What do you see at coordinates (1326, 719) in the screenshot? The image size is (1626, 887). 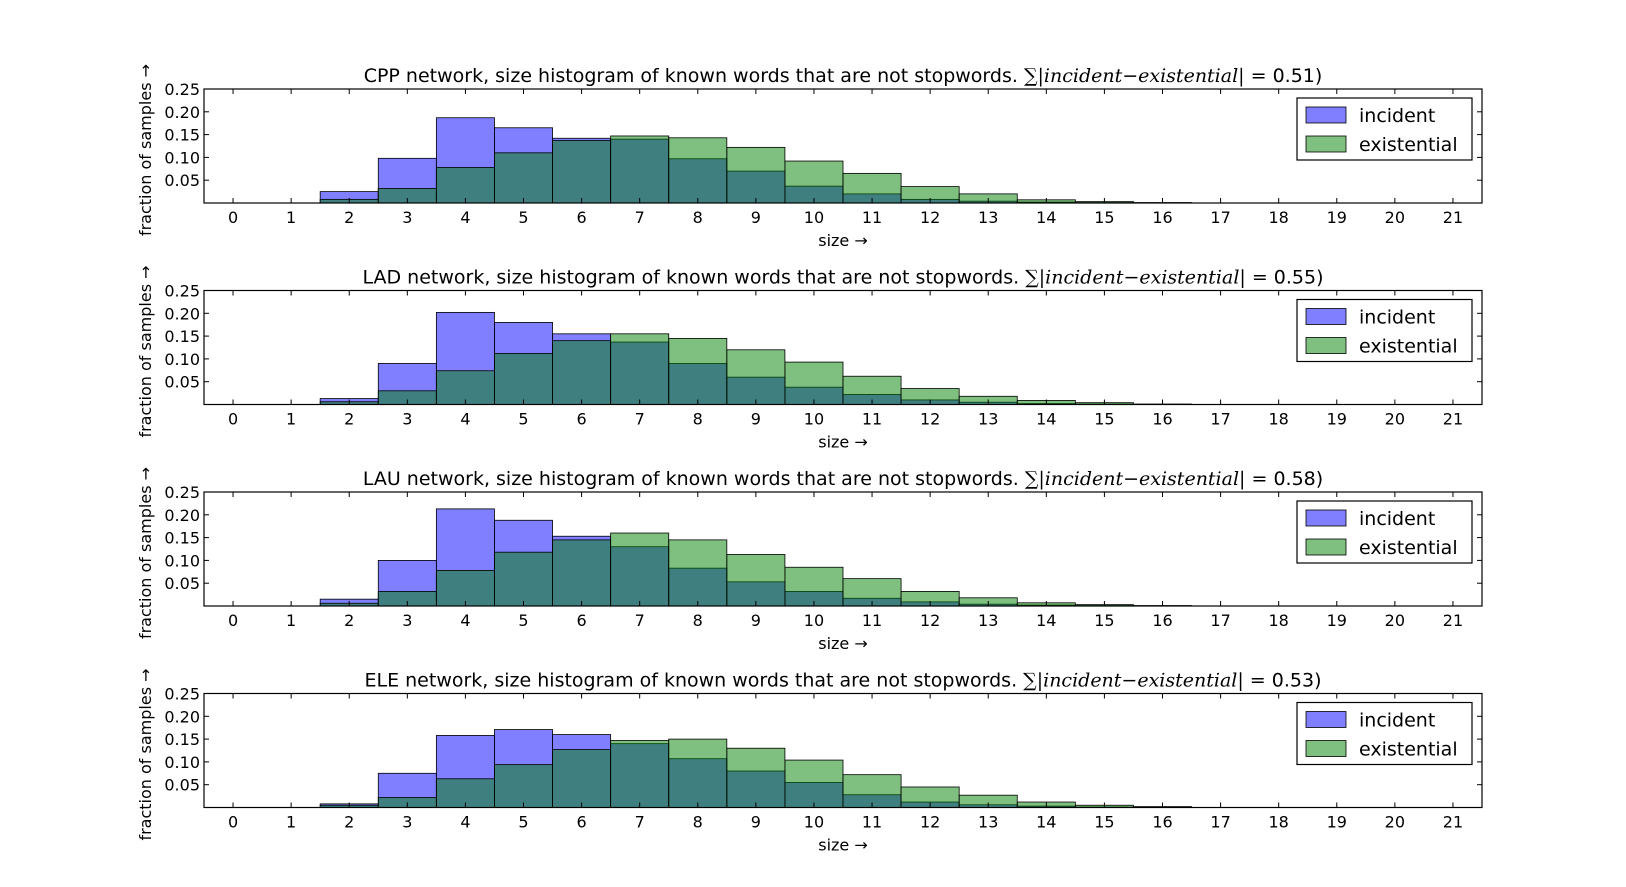 I see `legend-swatch-incident` at bounding box center [1326, 719].